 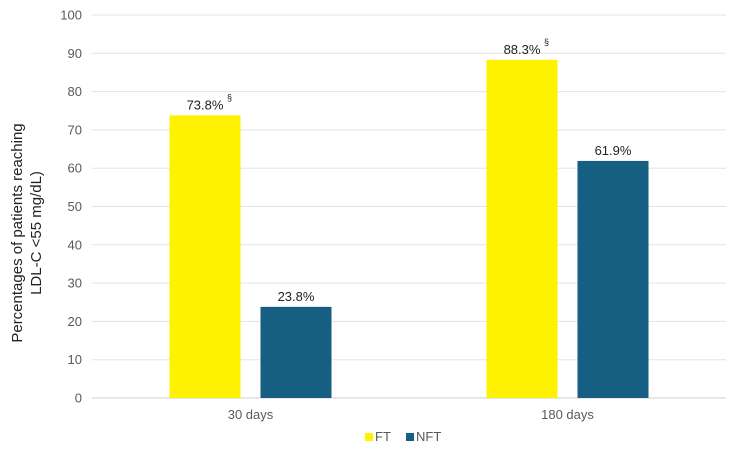 I want to click on y-tick-label: 30, so click(x=75, y=283).